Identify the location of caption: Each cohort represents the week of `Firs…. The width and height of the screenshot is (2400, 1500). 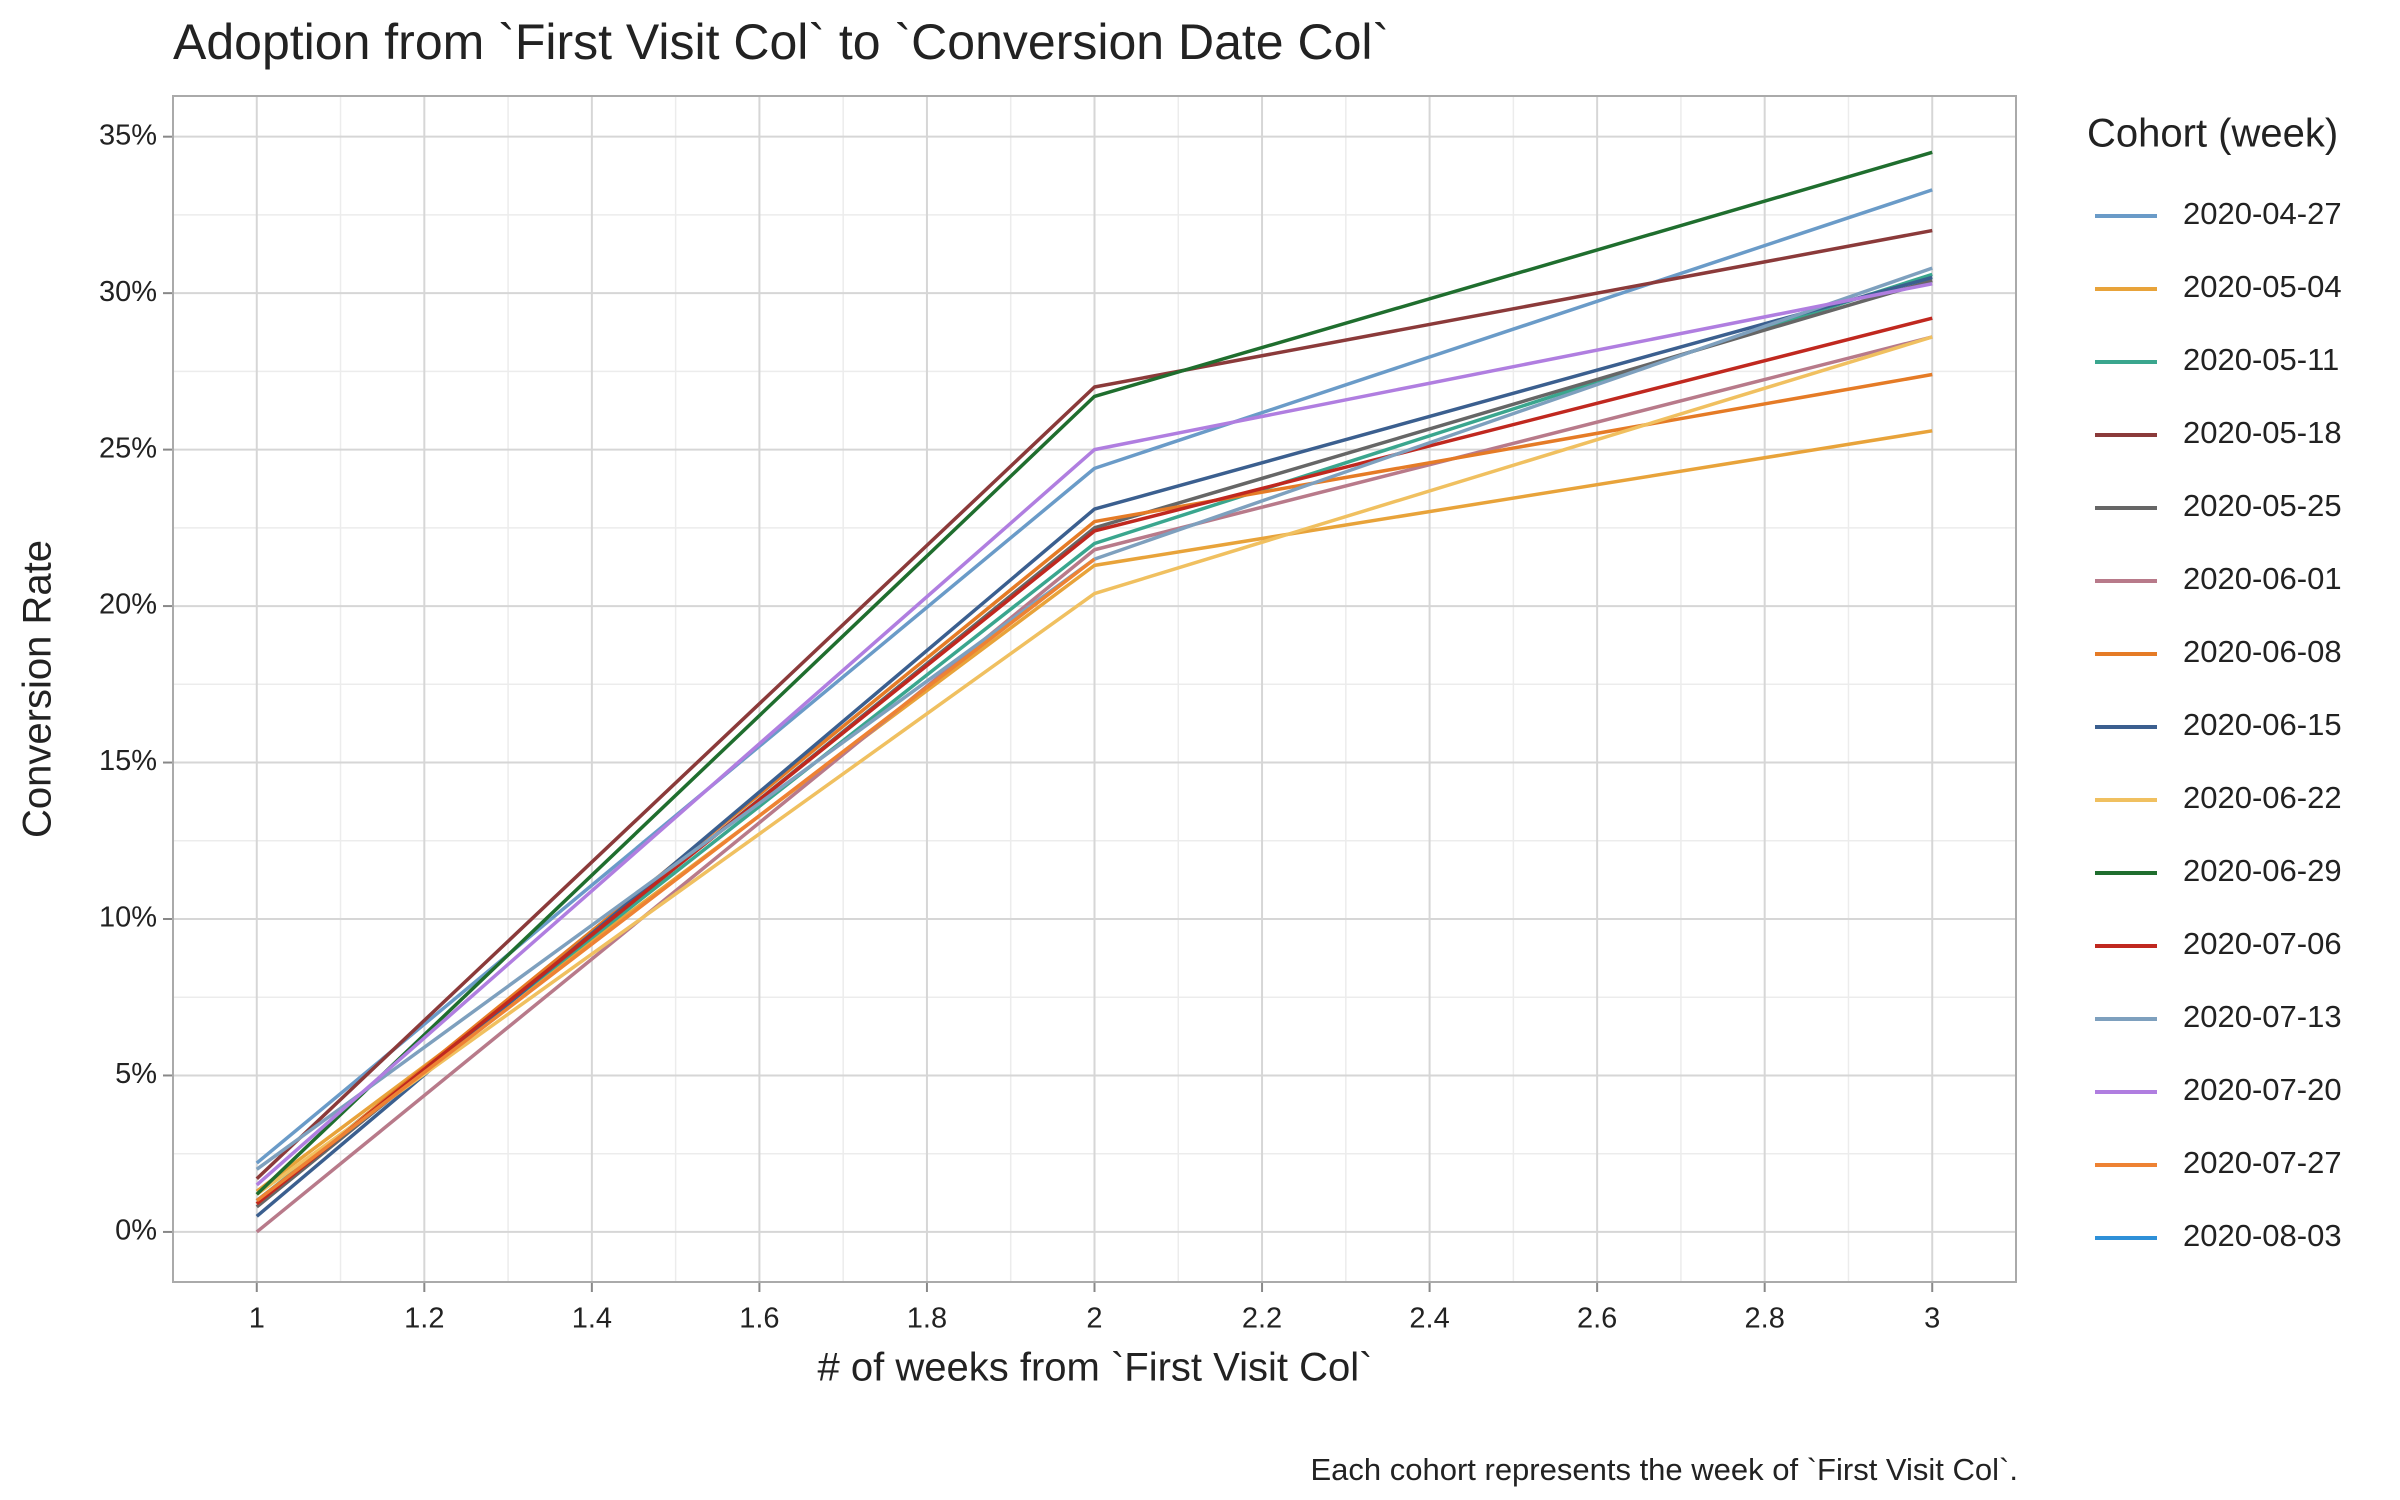
(1664, 1469).